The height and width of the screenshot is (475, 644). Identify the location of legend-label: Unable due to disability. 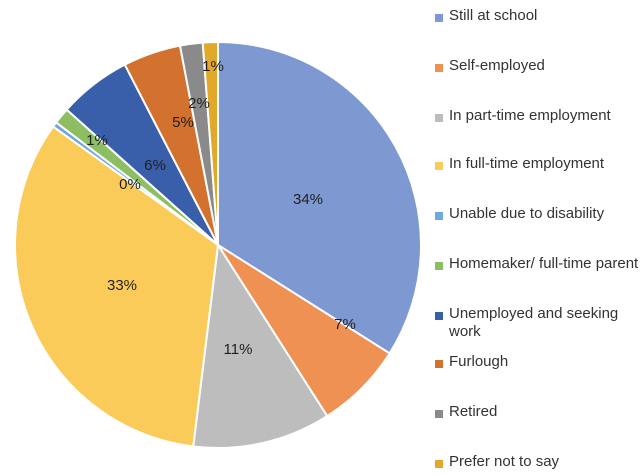
(527, 213).